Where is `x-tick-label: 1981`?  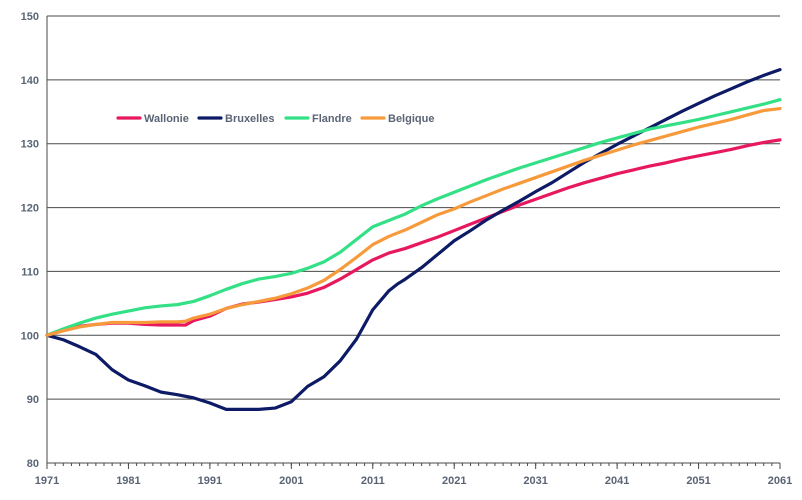 x-tick-label: 1981 is located at coordinates (128, 481).